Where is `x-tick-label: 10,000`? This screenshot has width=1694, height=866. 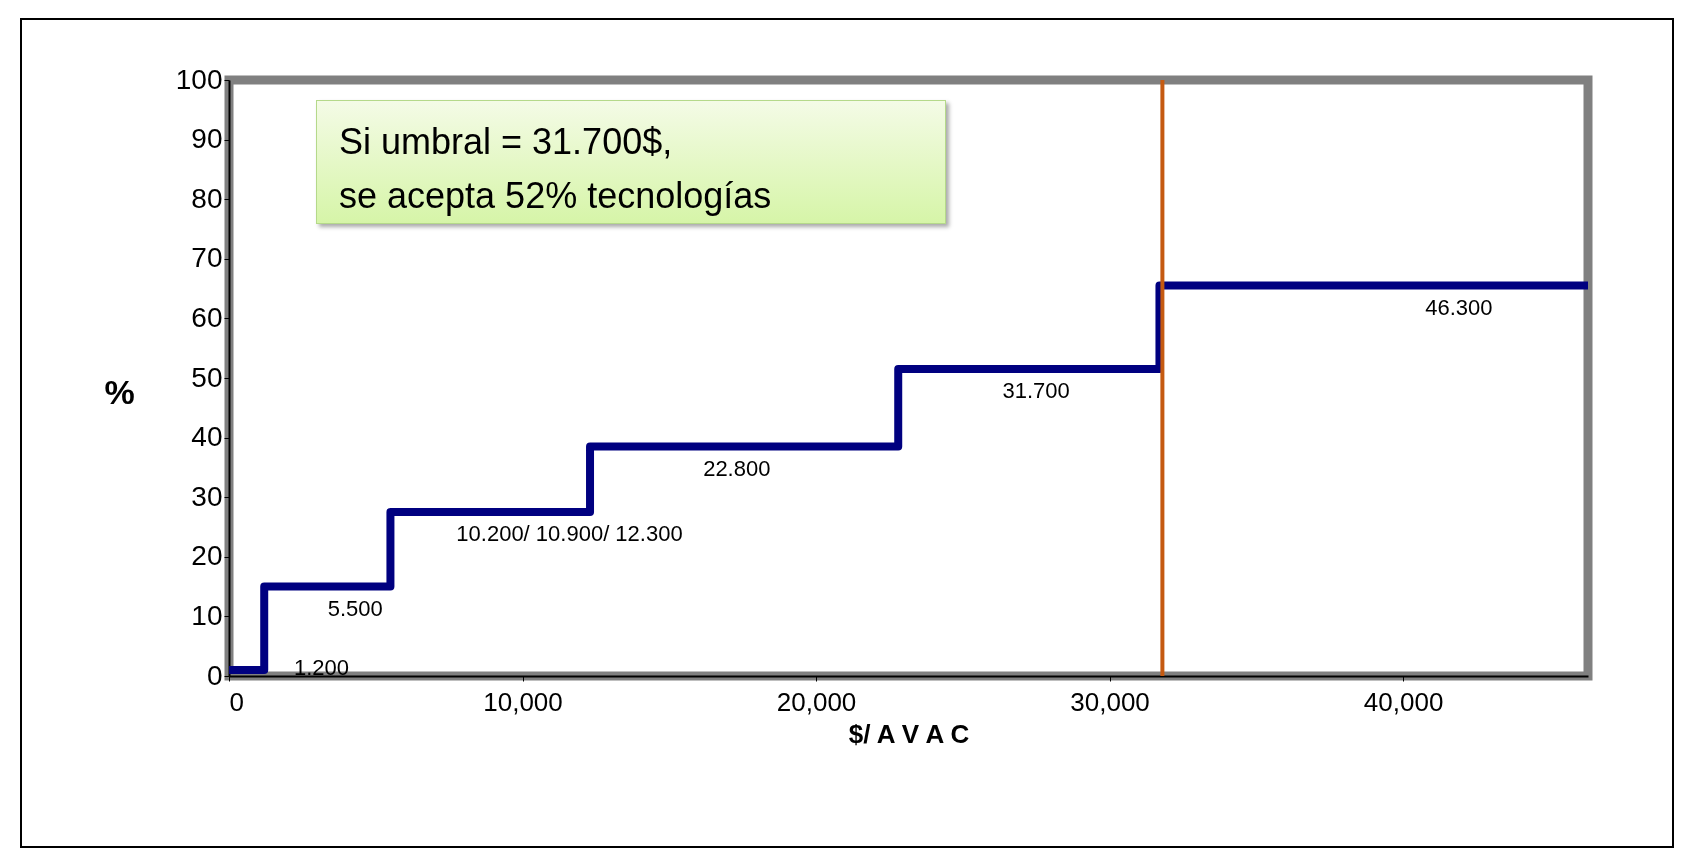 x-tick-label: 10,000 is located at coordinates (523, 701).